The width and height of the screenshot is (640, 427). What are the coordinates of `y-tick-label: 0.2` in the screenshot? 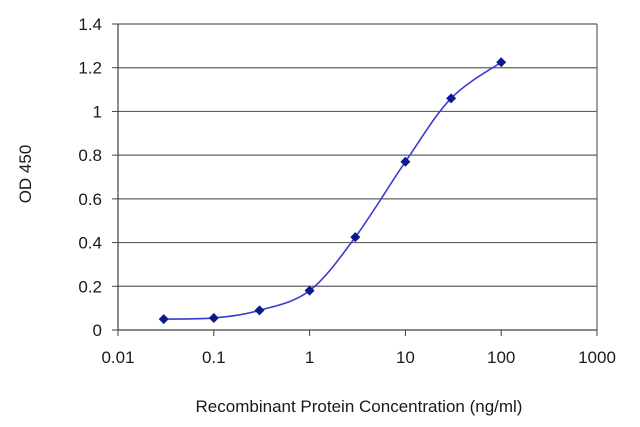 It's located at (90, 286).